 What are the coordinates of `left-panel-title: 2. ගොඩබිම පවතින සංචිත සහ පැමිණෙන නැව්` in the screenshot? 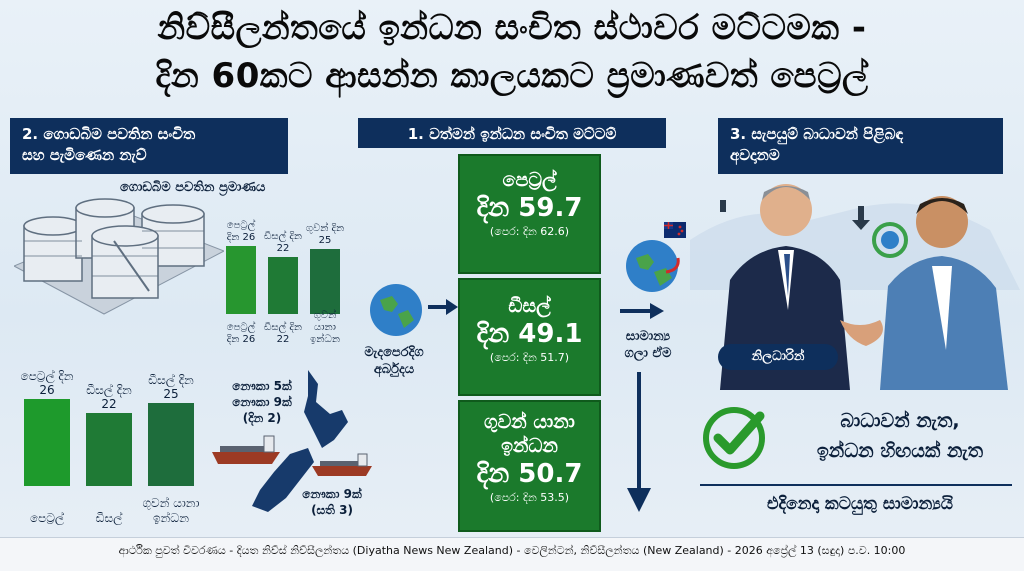 It's located at (149, 146).